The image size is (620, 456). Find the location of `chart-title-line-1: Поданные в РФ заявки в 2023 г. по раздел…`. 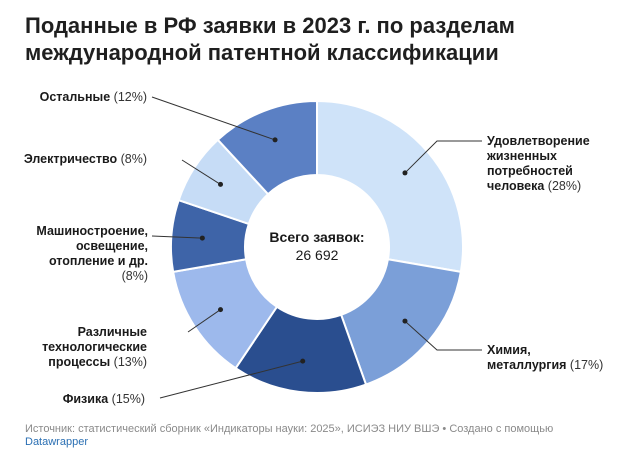

chart-title-line-1: Поданные в РФ заявки в 2023 г. по раздел… is located at coordinates (270, 25).